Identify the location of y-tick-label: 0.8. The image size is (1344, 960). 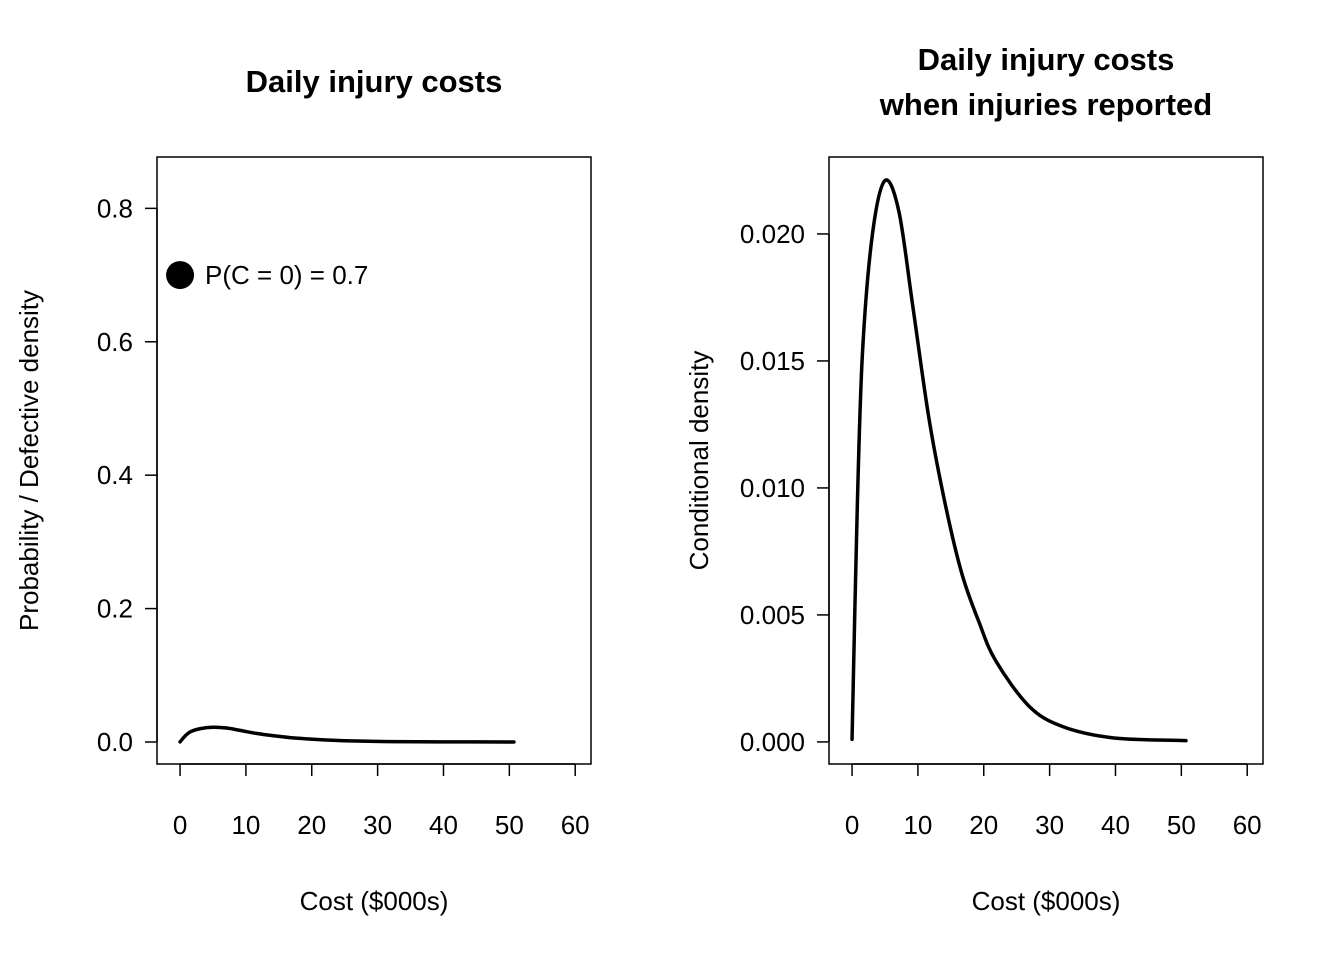
(115, 208).